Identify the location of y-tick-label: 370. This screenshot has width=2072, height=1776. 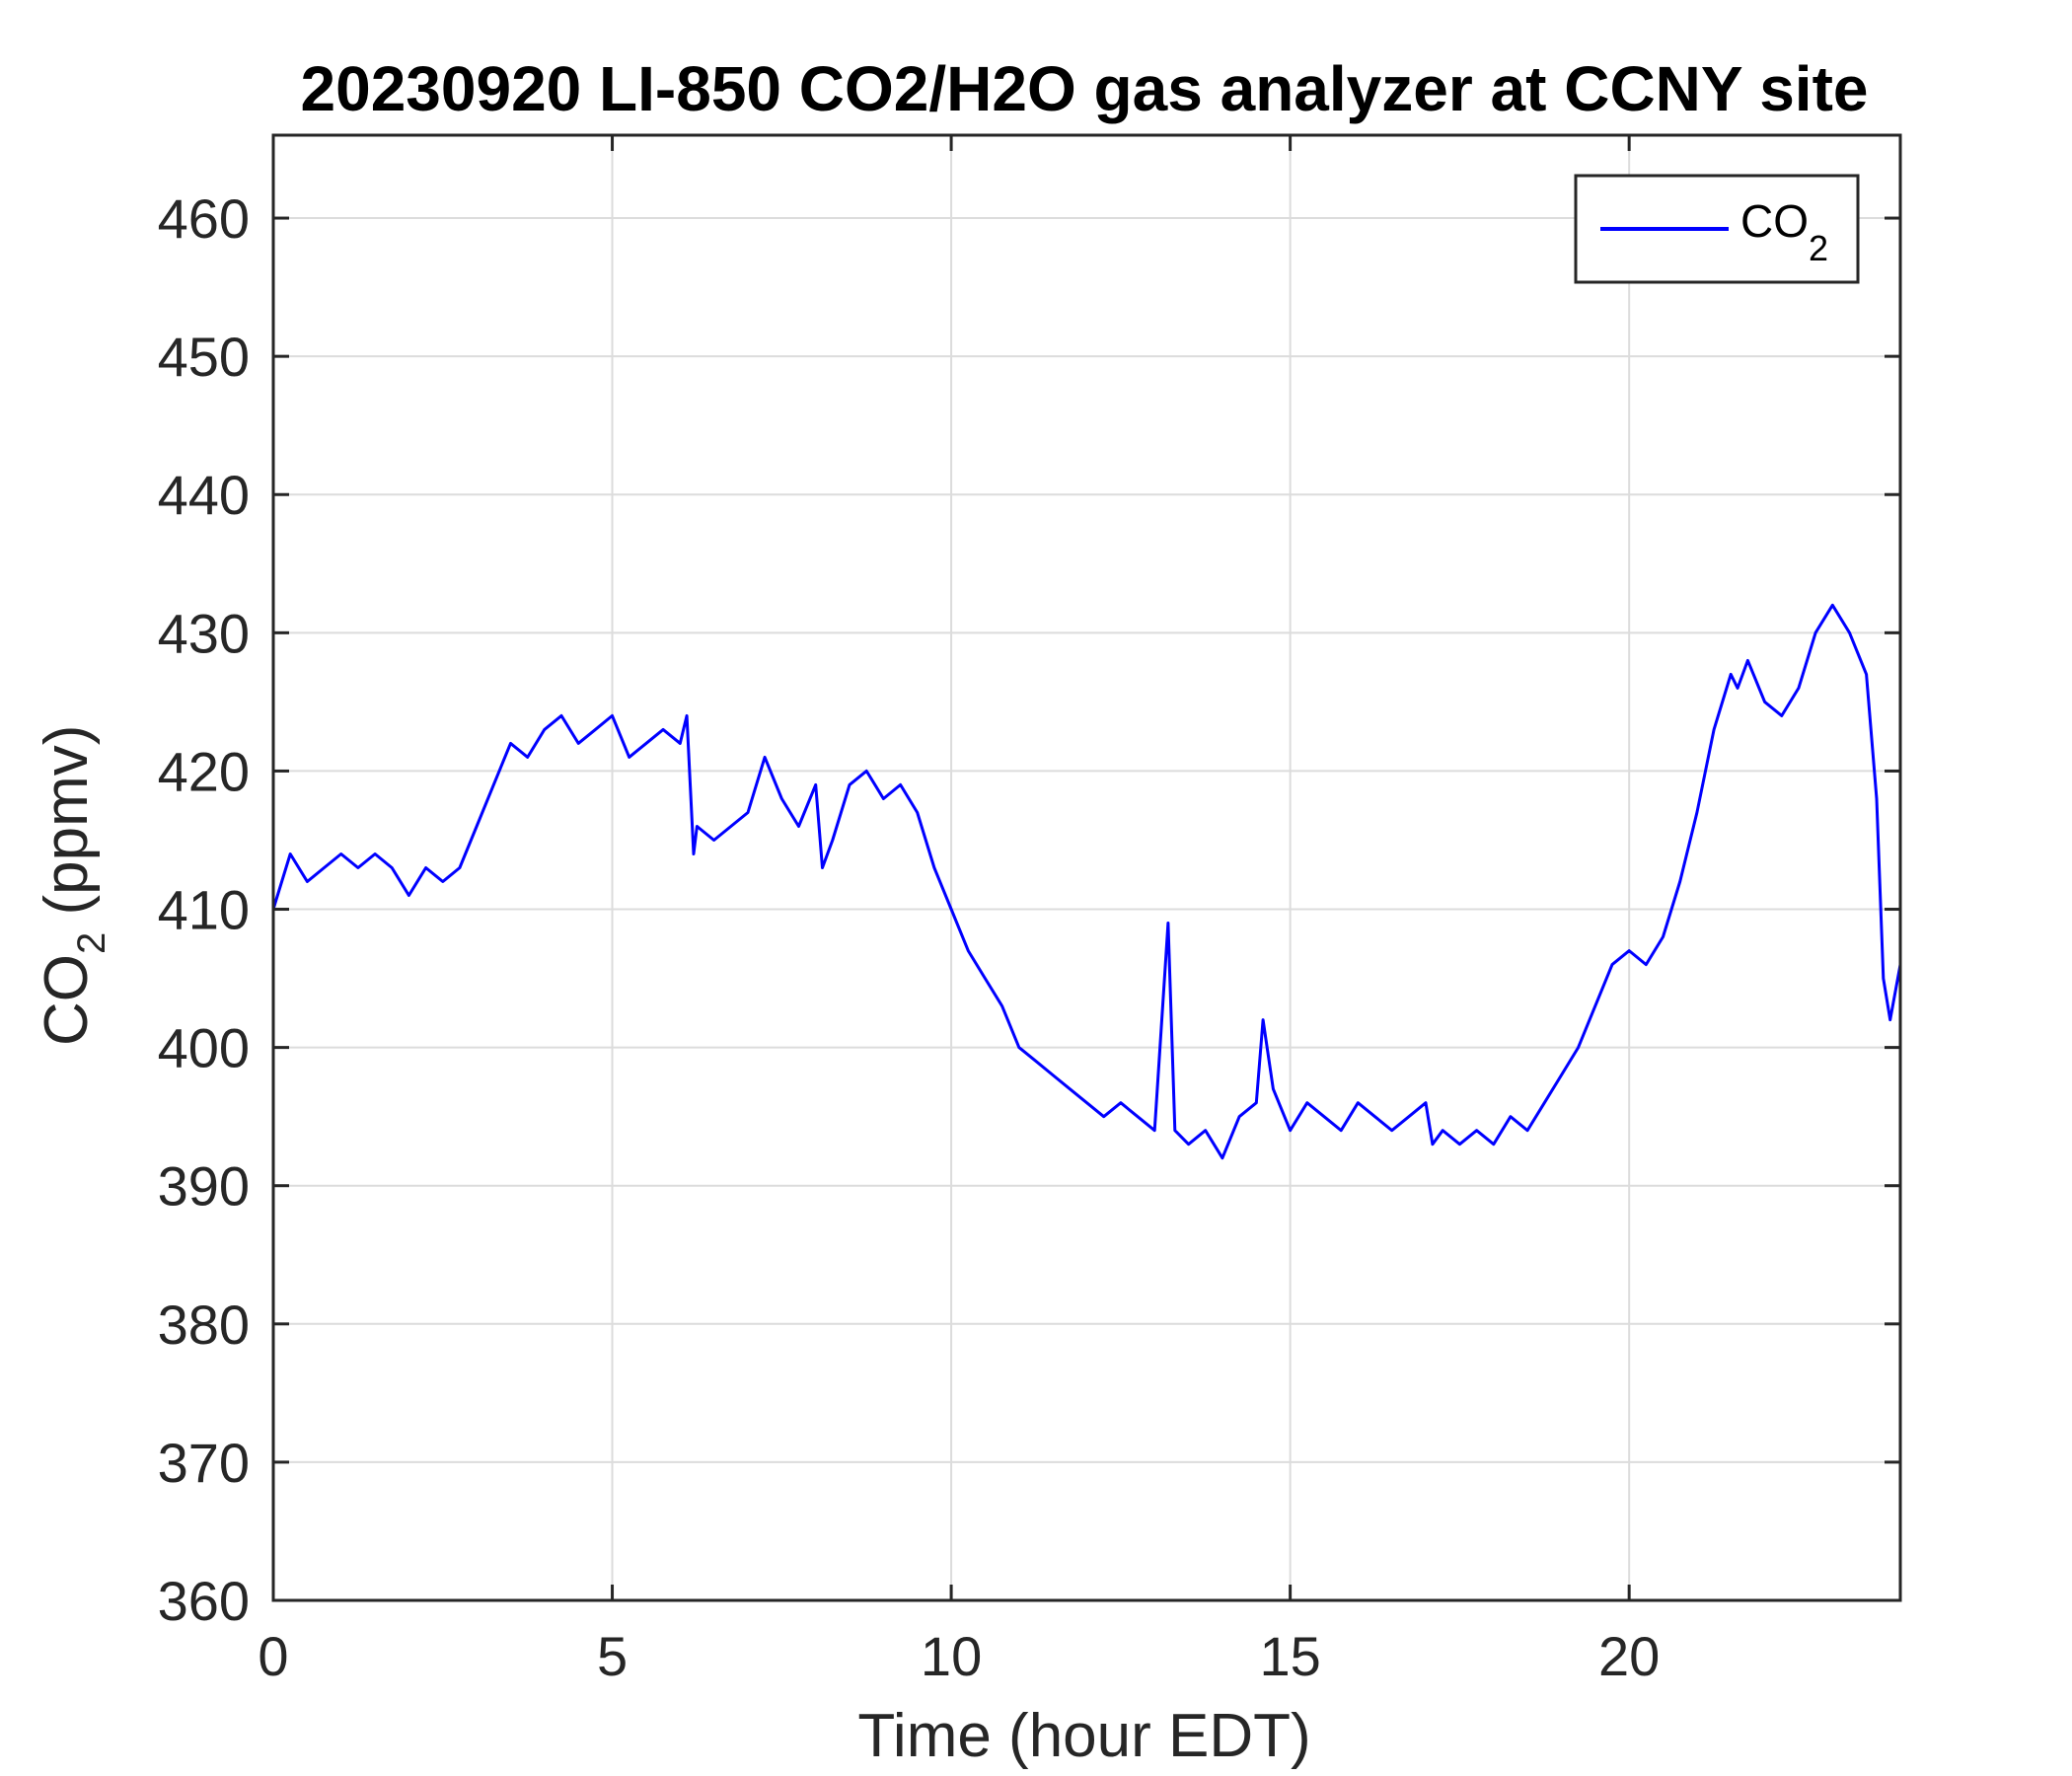
(204, 1463).